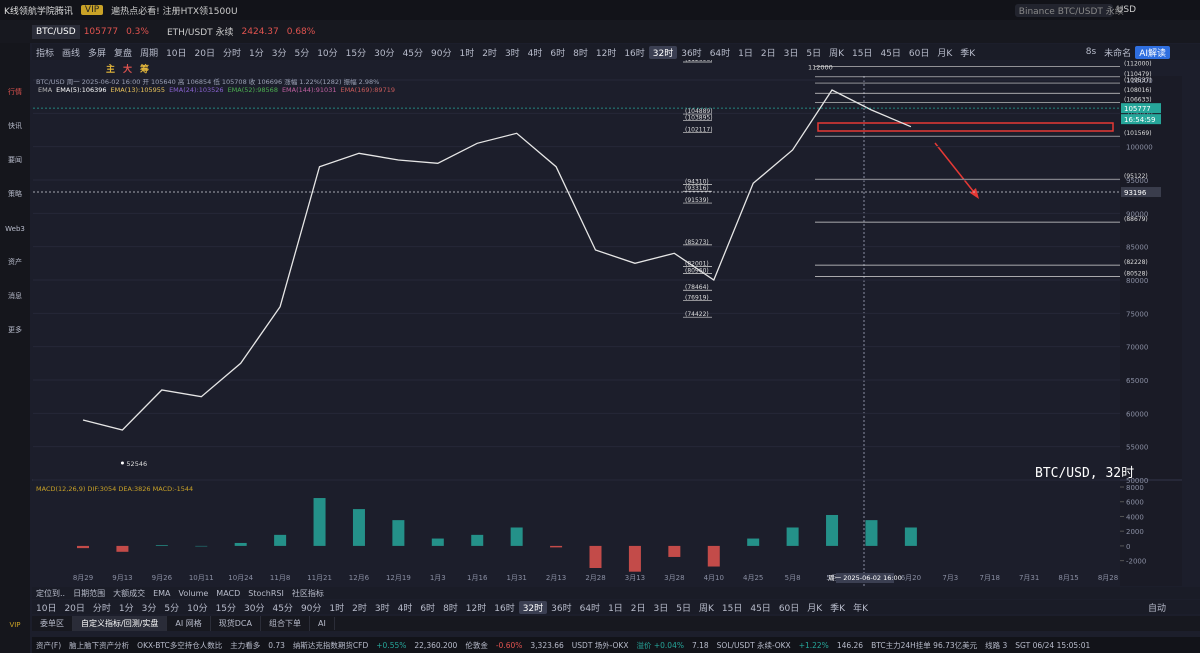 The height and width of the screenshot is (653, 1200). What do you see at coordinates (504, 608) in the screenshot?
I see `timeframe-item: 16时` at bounding box center [504, 608].